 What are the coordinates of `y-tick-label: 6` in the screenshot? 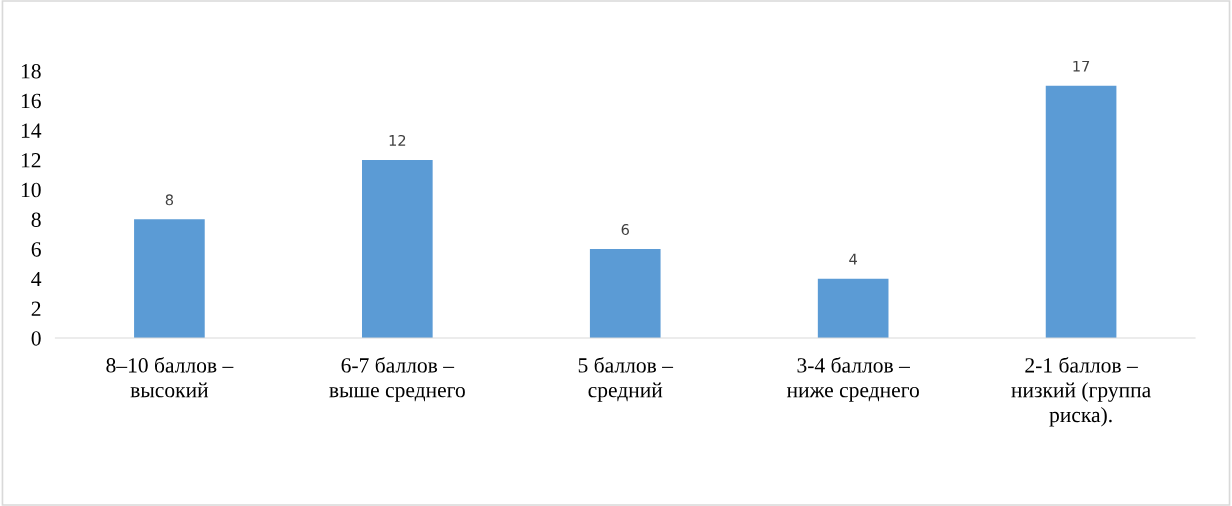 It's located at (36, 249).